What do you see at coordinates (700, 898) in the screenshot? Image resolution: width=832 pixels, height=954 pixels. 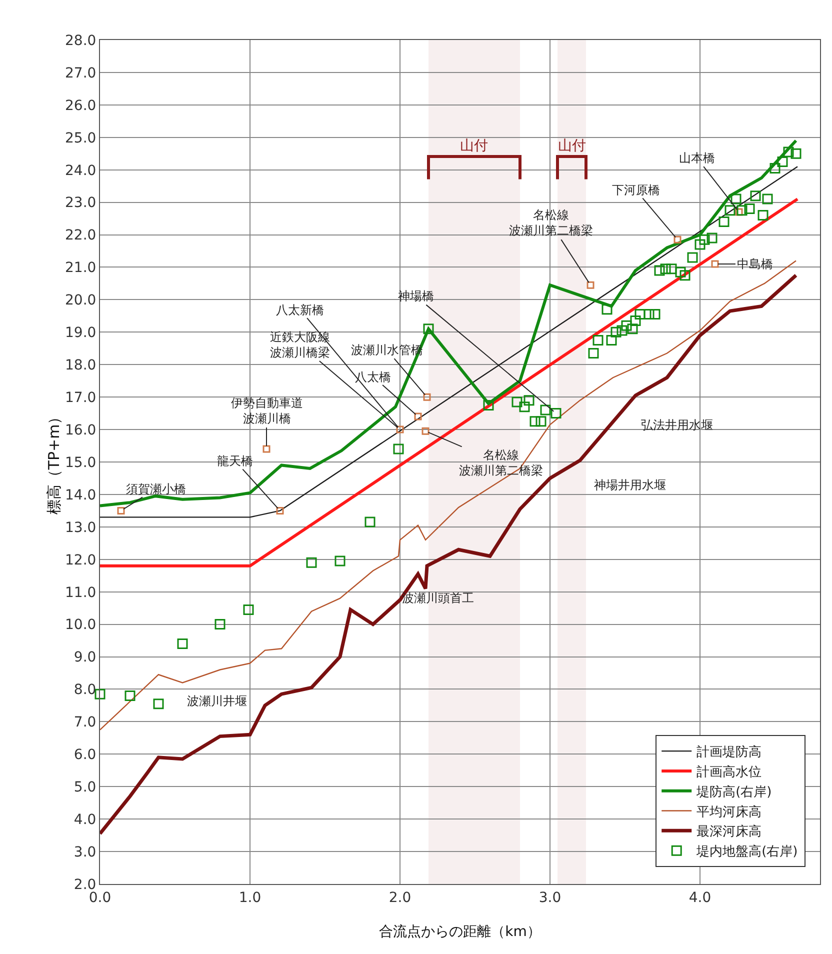 I see `x-tick-label: 4.0` at bounding box center [700, 898].